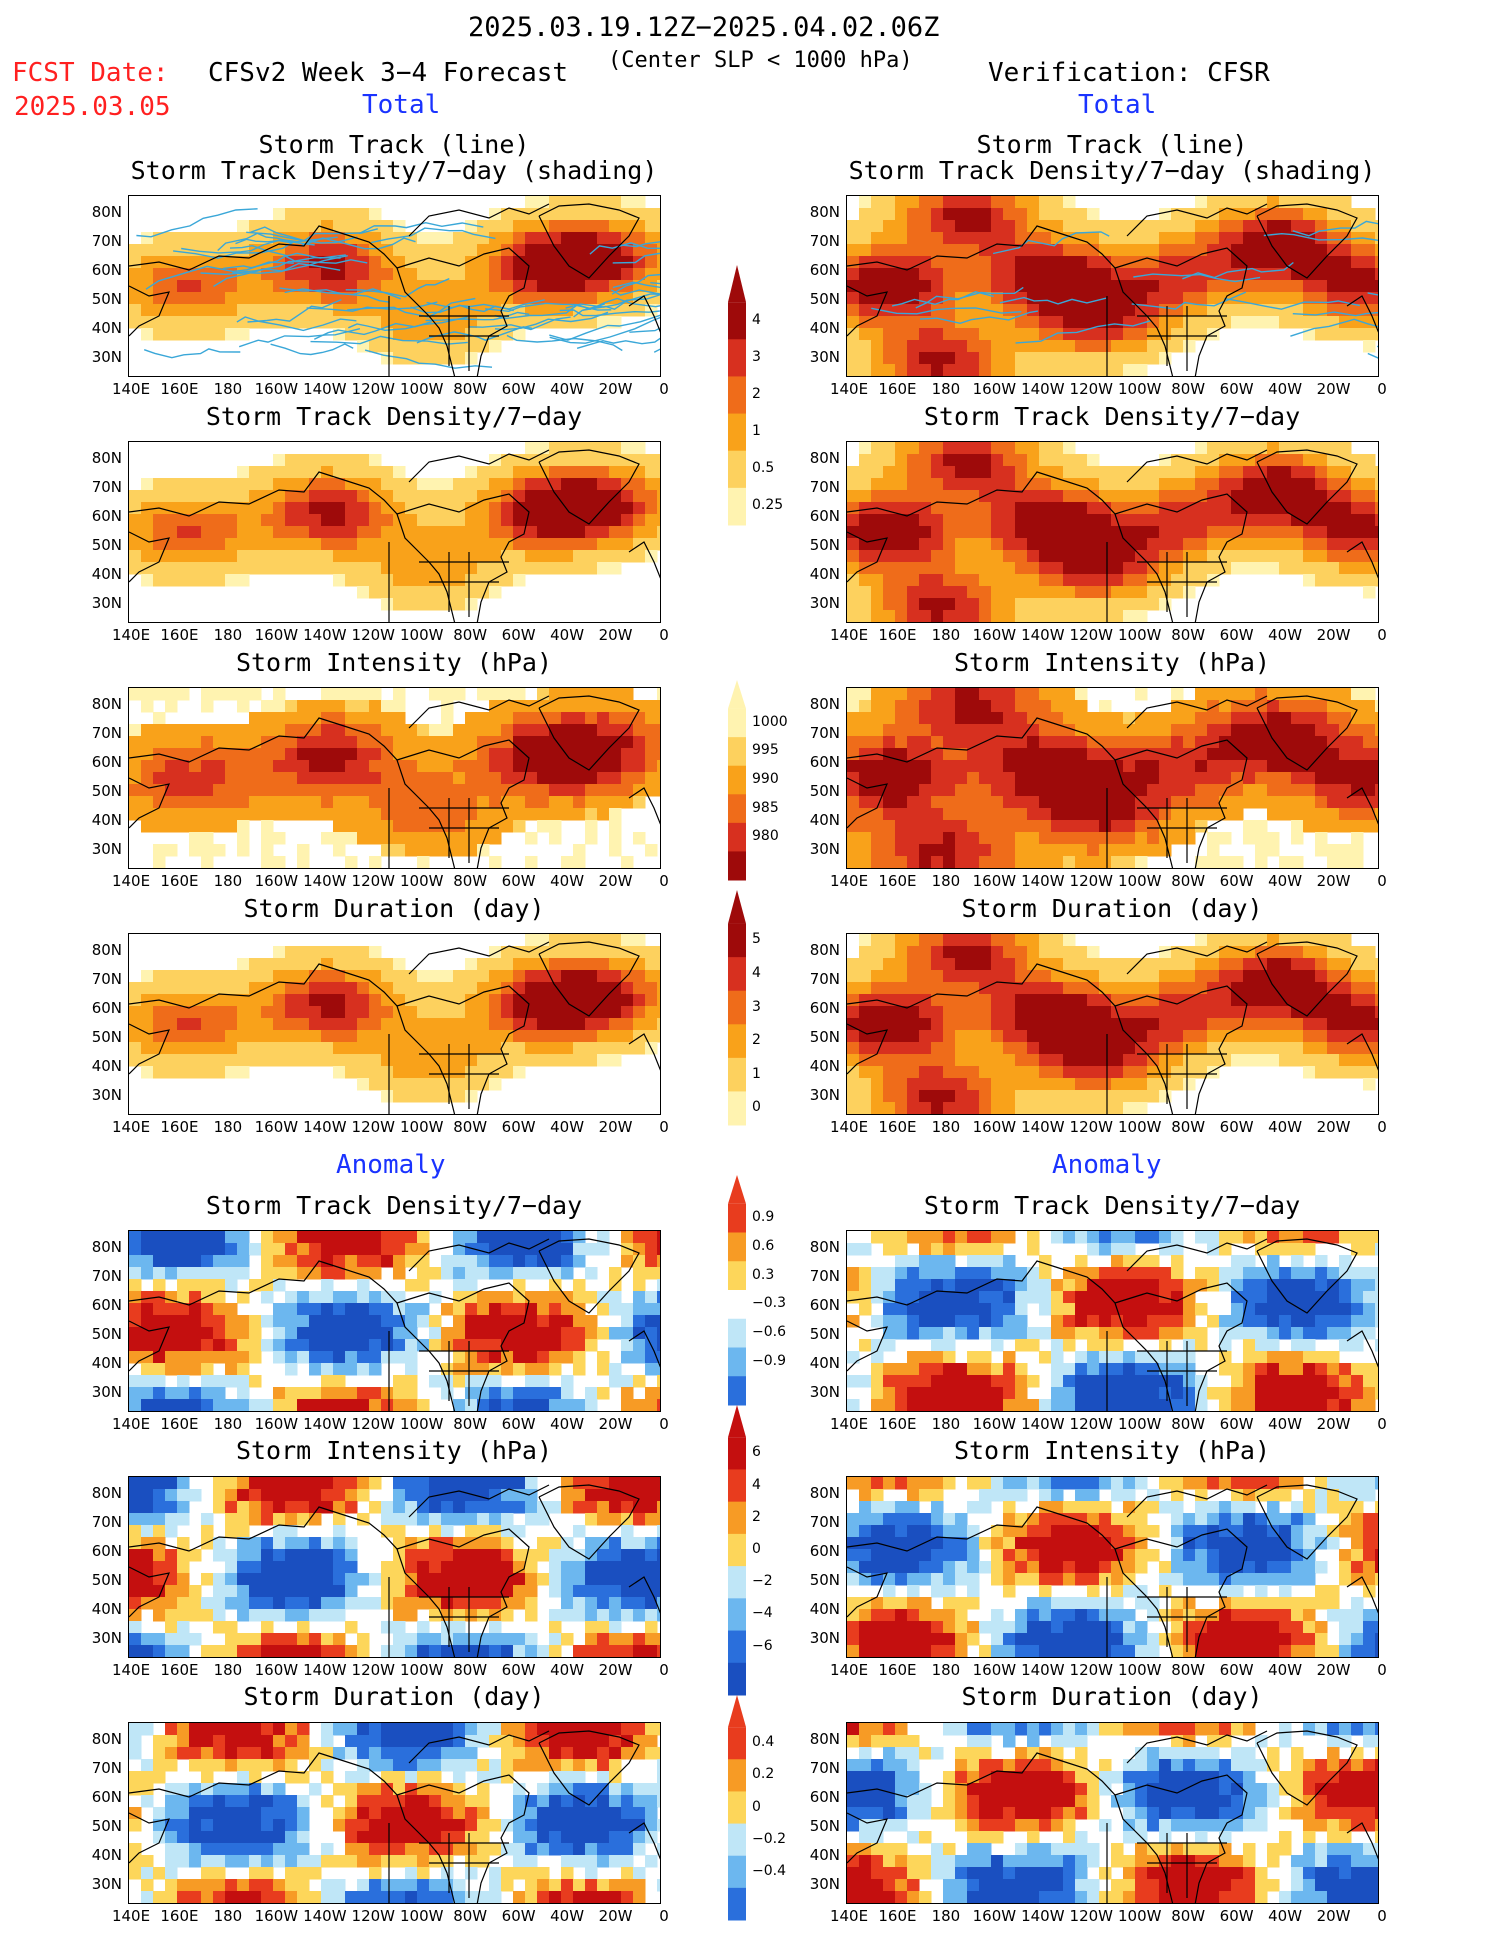  Describe the element at coordinates (1112, 417) in the screenshot. I see `title-density-right: Storm Track Density/7−day` at that location.